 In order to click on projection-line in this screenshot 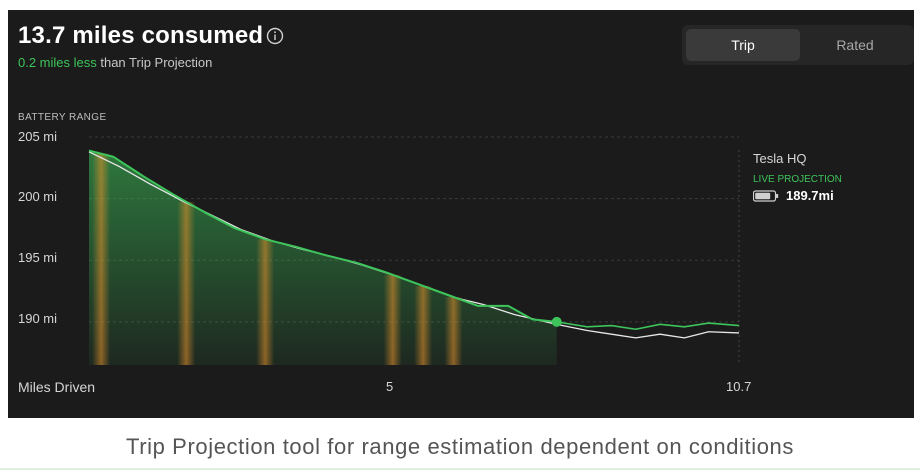, I will do `click(648, 326)`.